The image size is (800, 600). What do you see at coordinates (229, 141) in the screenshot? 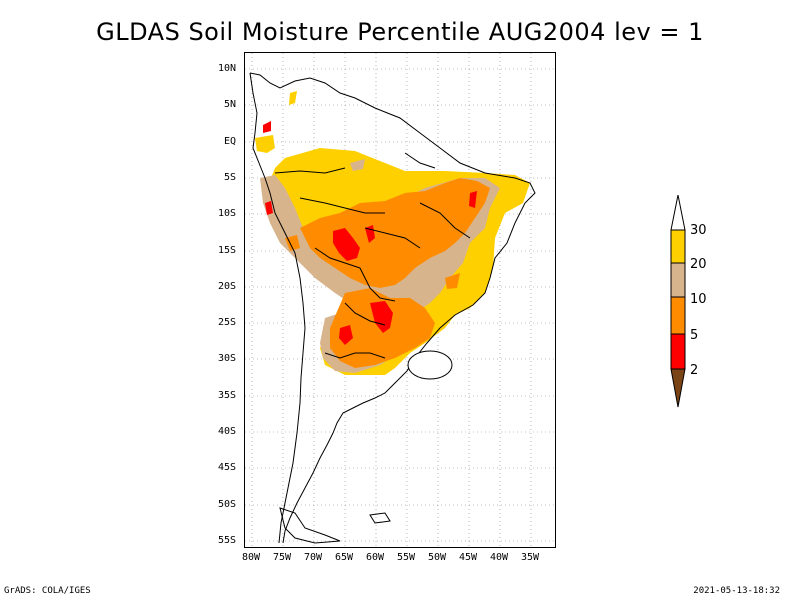
I see `lat-label-eq: EQ` at bounding box center [229, 141].